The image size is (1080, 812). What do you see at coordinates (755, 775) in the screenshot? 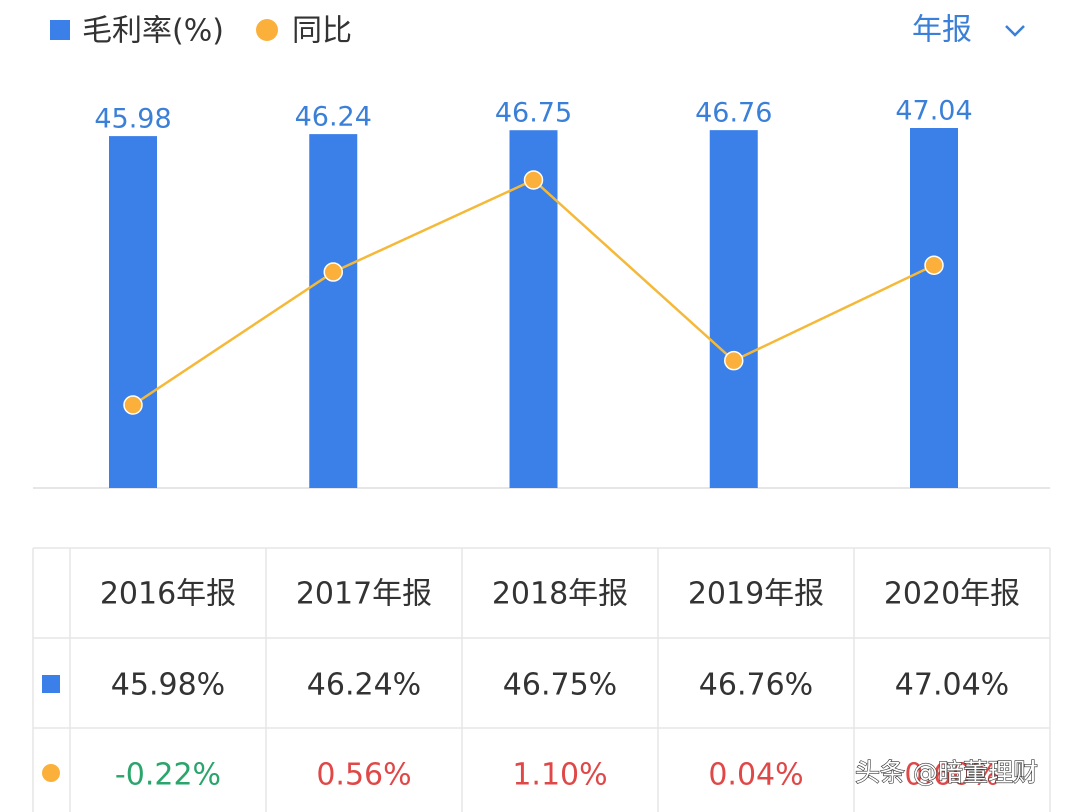
I see `table-cell: 0.04%` at bounding box center [755, 775].